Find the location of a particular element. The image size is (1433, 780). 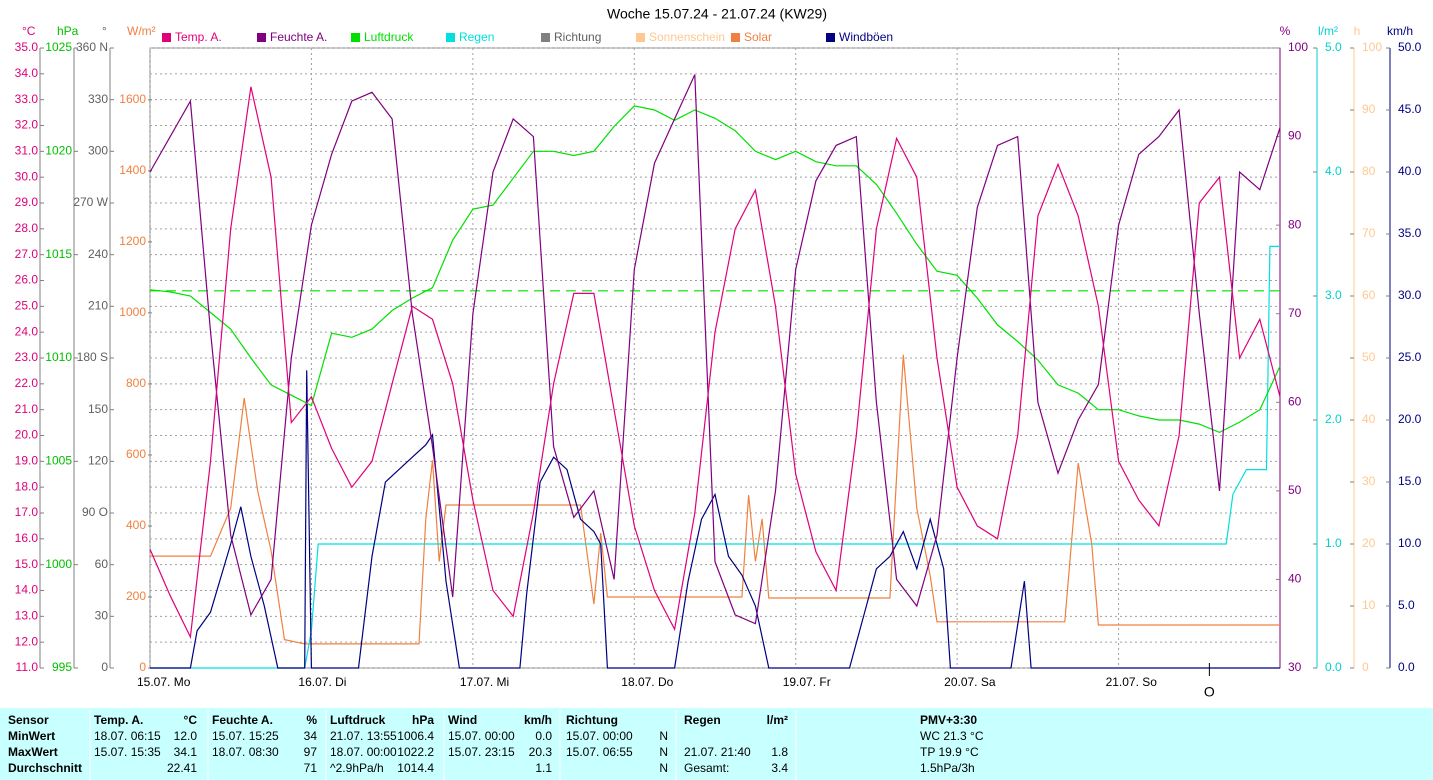

y-tick-label: 10 is located at coordinates (1369, 605).